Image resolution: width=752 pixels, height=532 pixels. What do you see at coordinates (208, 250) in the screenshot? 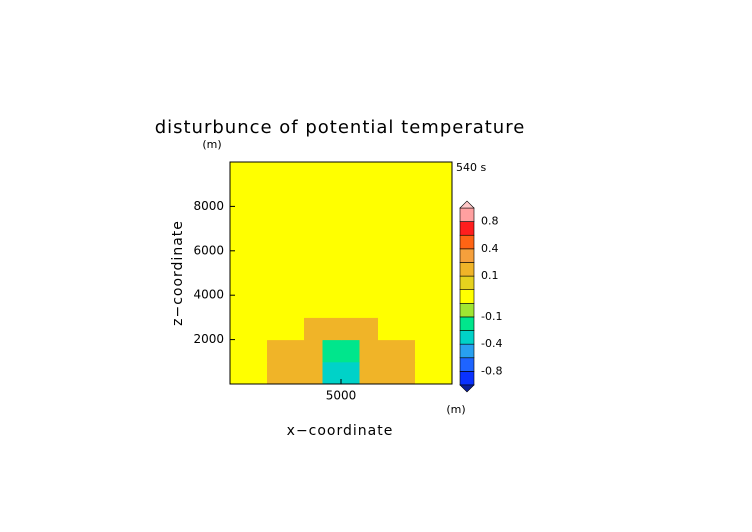
I see `y-tick-label: 6000` at bounding box center [208, 250].